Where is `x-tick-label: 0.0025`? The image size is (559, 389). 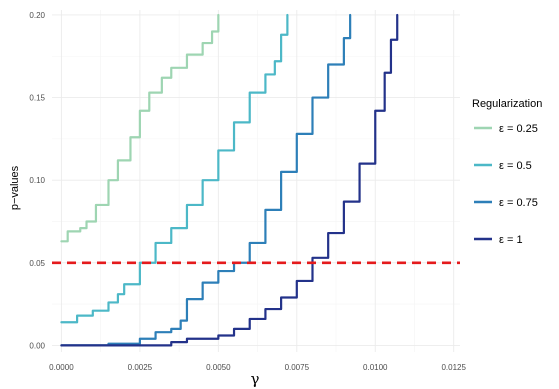
x-tick-label: 0.0025 is located at coordinates (140, 367).